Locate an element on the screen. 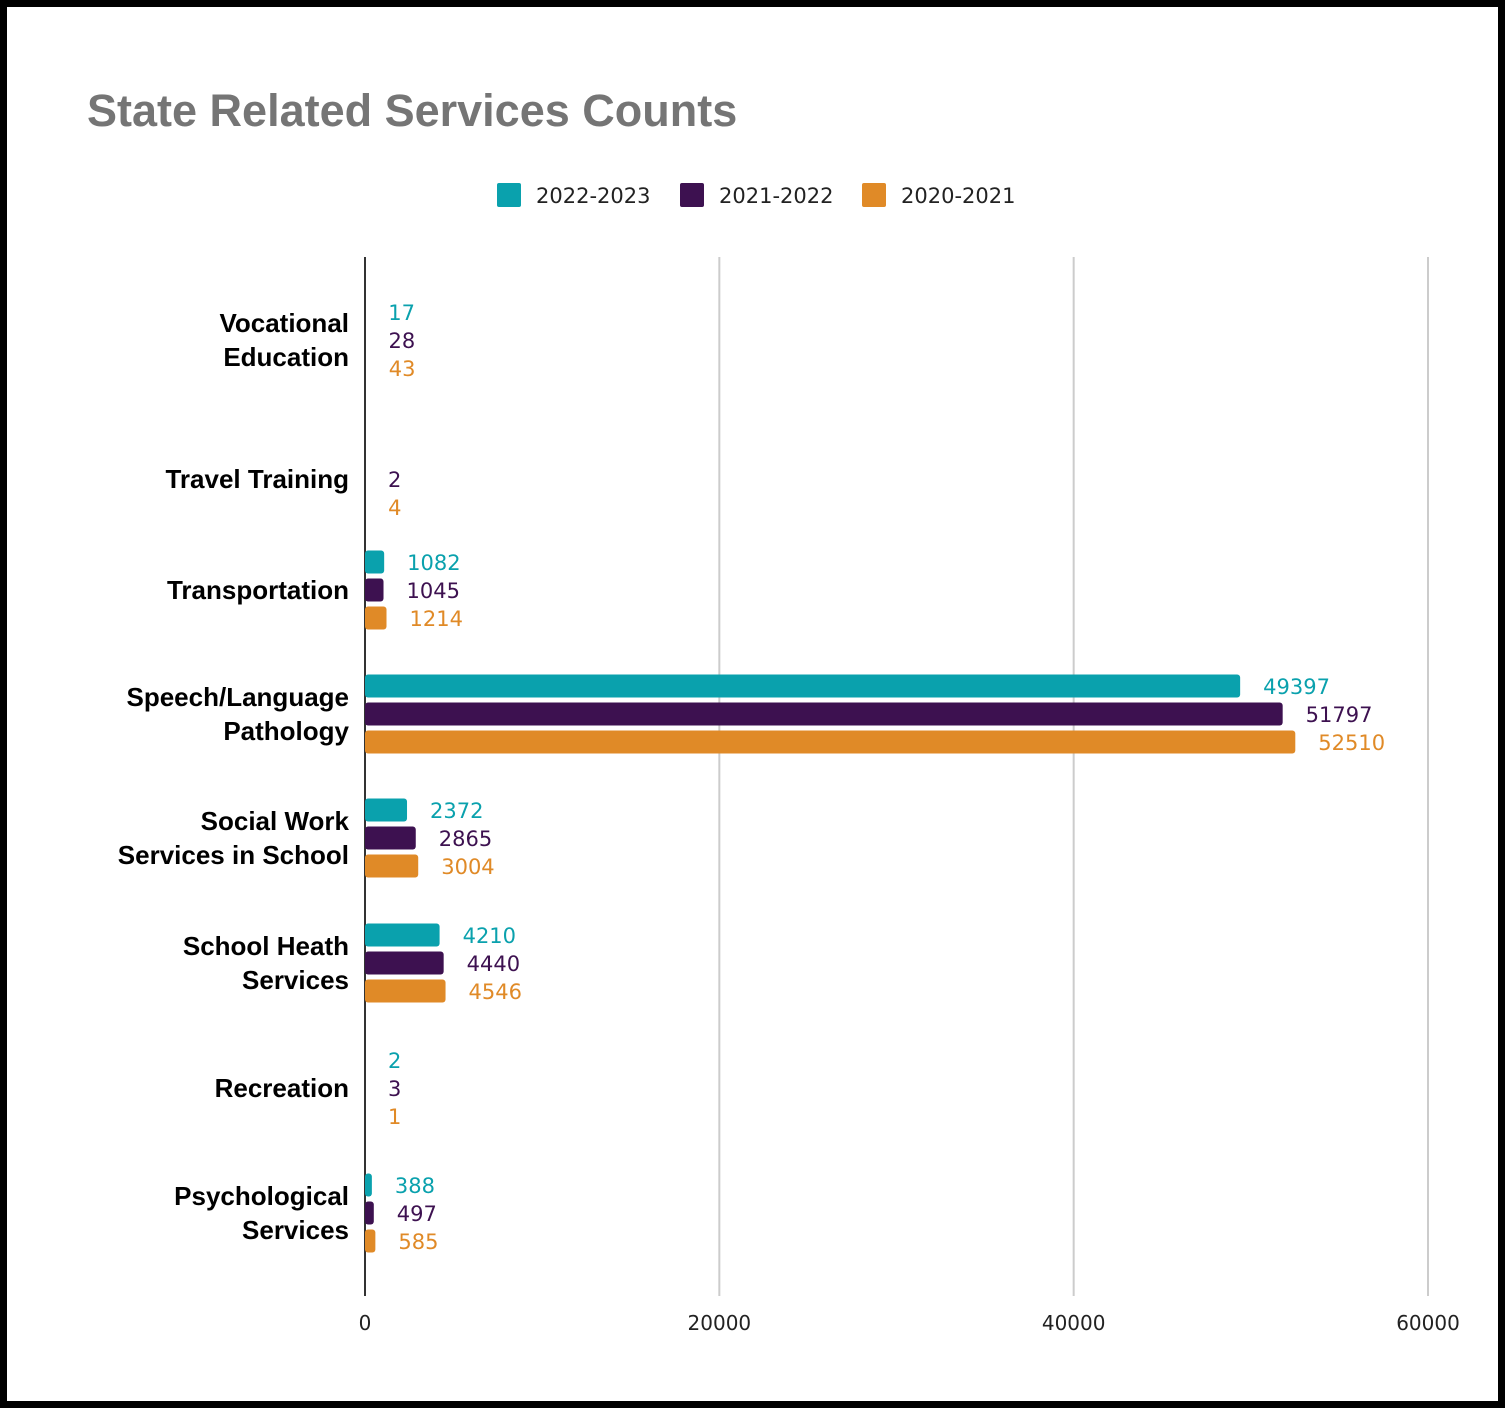 The height and width of the screenshot is (1408, 1505). data-label: 4440 is located at coordinates (493, 964).